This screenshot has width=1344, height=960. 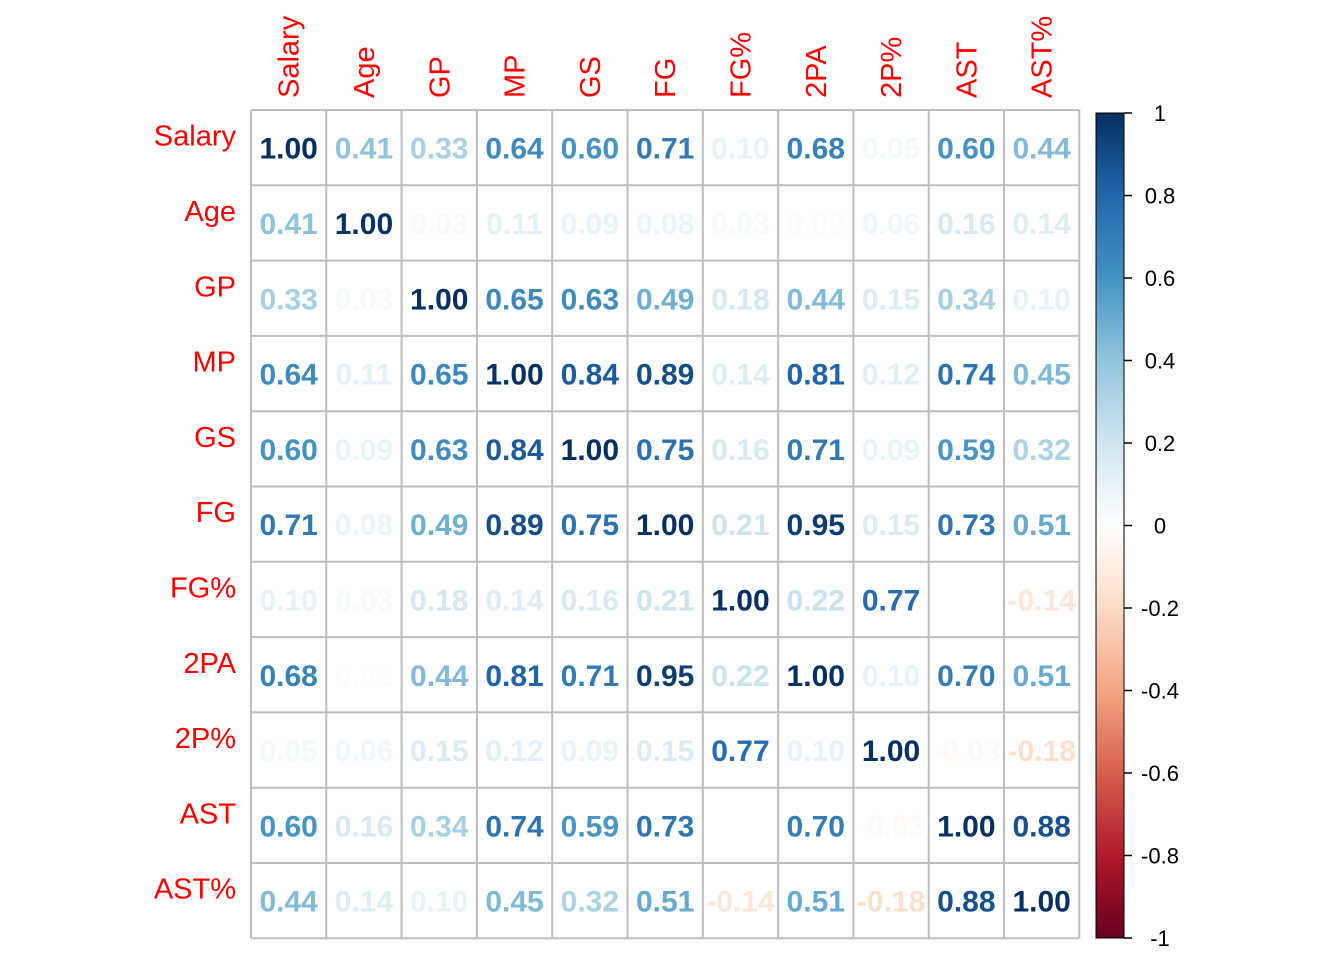 What do you see at coordinates (195, 513) in the screenshot?
I see `row-labels: Salary Age GP MP GS FG FG% 2PA 2P% AST AST%` at bounding box center [195, 513].